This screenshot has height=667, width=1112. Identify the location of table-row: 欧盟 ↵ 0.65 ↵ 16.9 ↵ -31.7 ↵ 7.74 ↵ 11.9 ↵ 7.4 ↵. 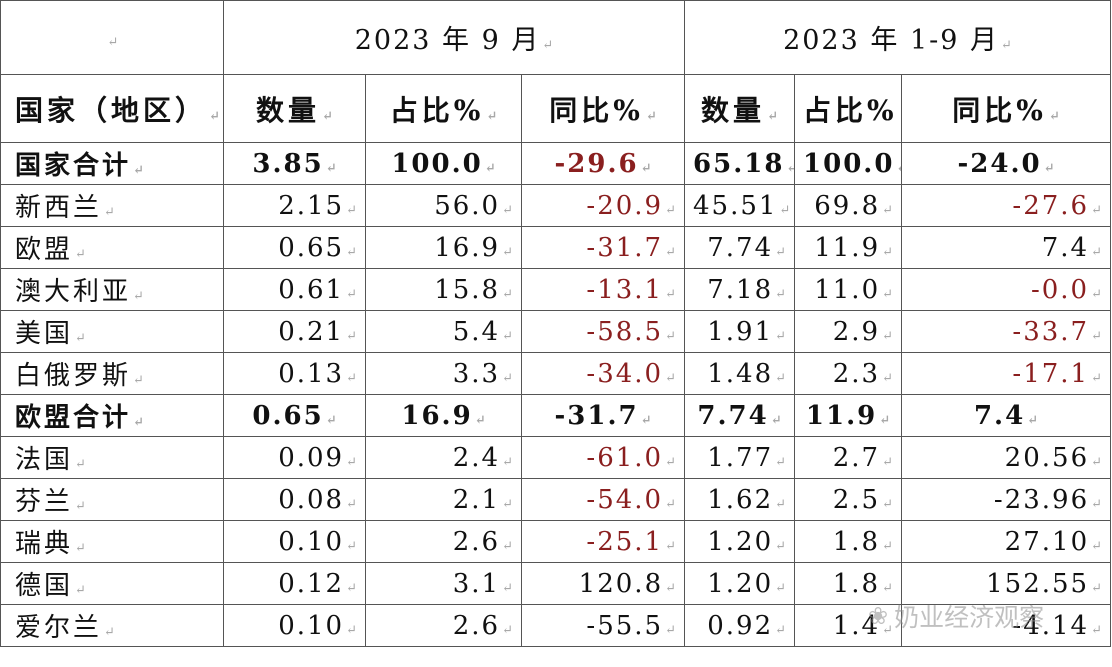
(556, 247).